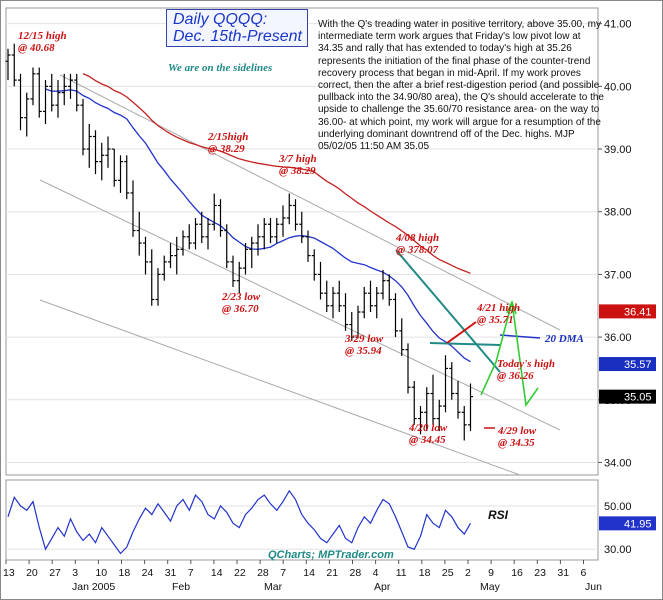 The image size is (663, 600). Describe the element at coordinates (618, 507) in the screenshot. I see `rsi-tick-label: 50.00` at that location.